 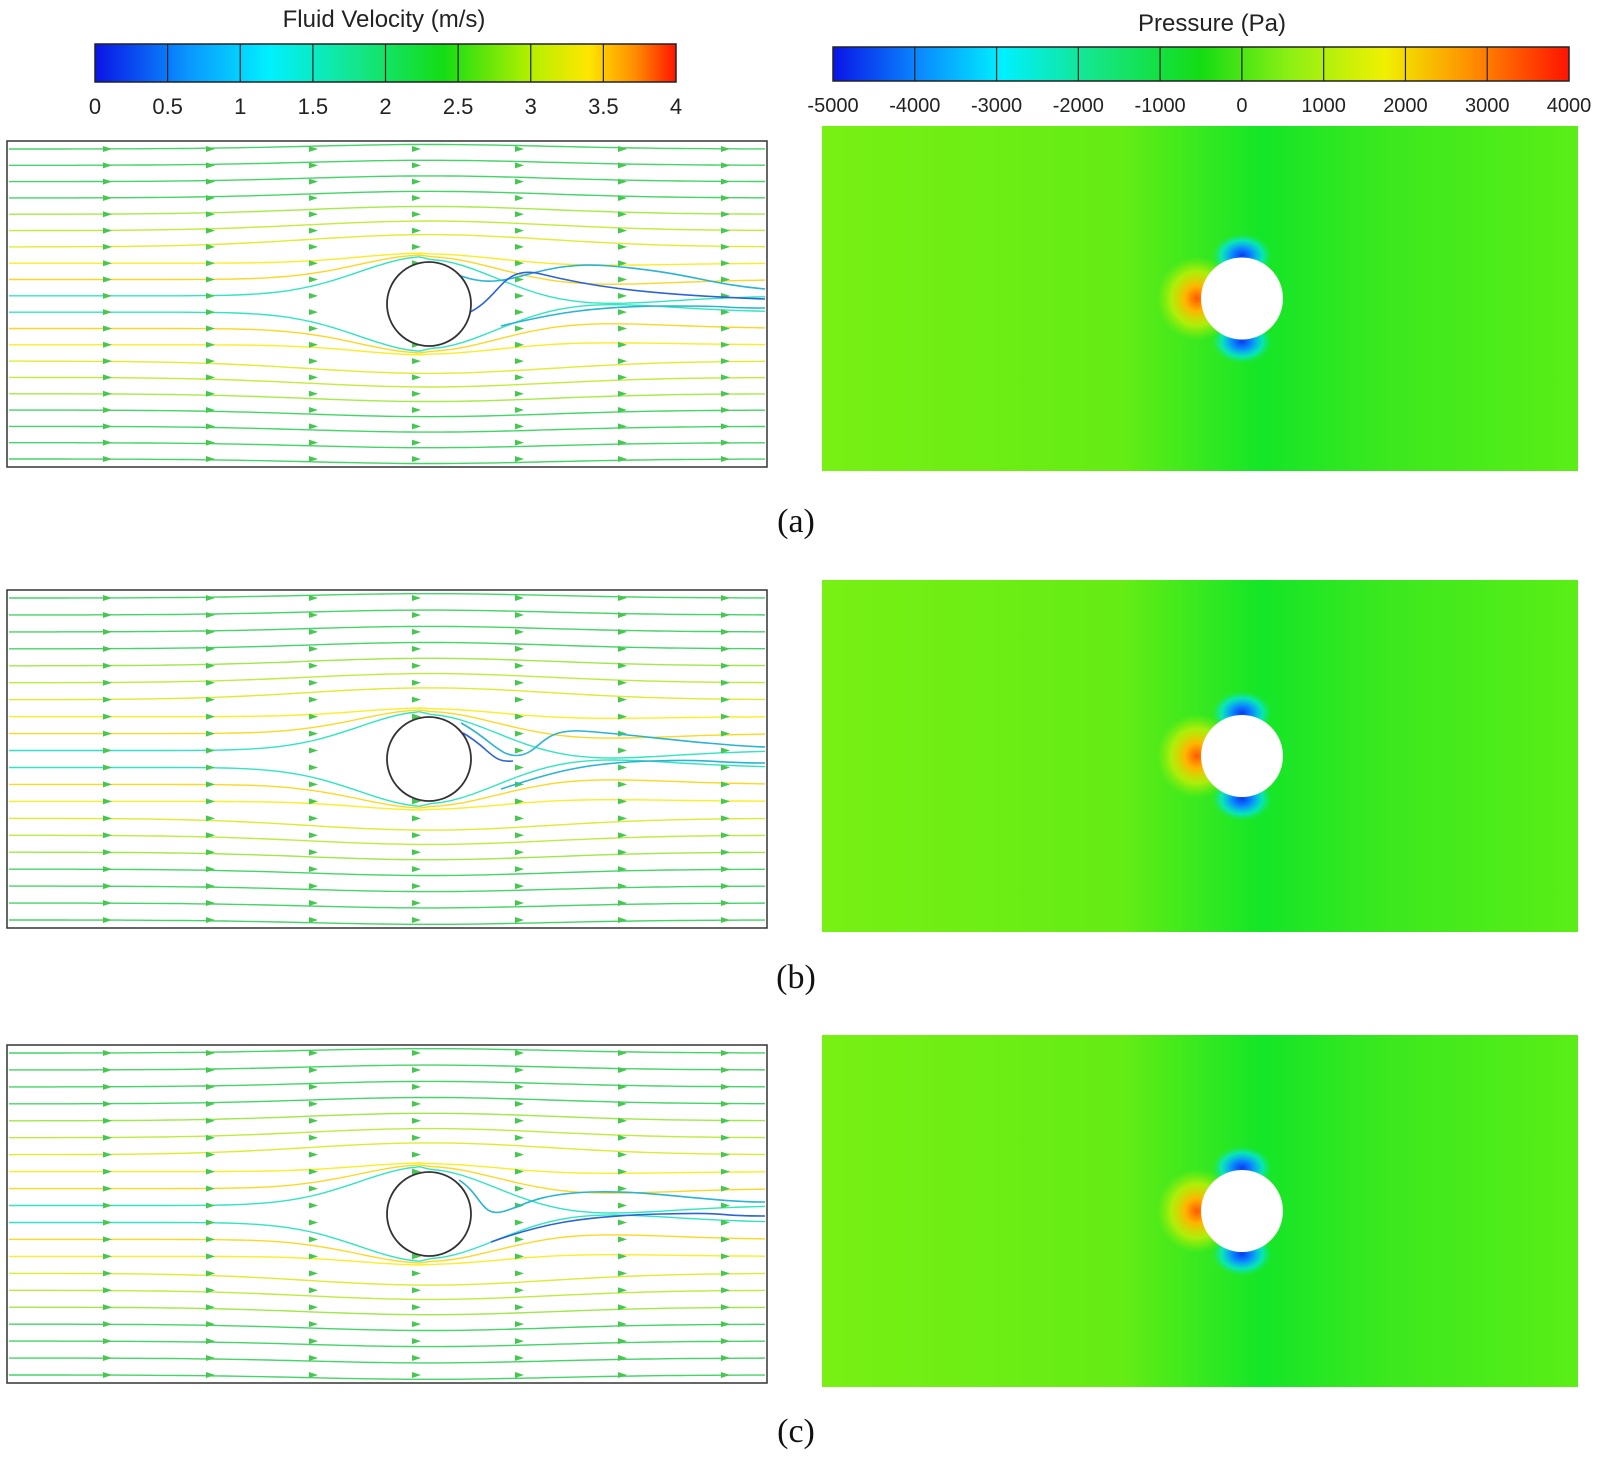 I want to click on pressure-colorbar-tick-label: -3000, so click(x=996, y=106).